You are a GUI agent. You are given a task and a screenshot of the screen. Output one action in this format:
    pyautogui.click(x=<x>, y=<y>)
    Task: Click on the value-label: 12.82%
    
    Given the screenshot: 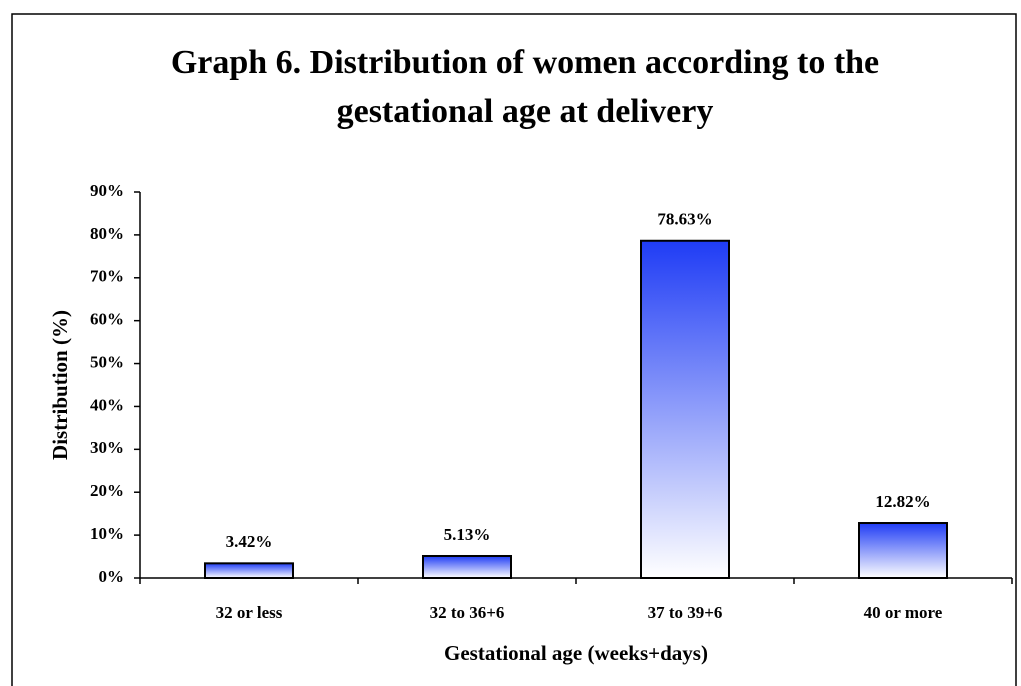 What is the action you would take?
    pyautogui.click(x=902, y=501)
    